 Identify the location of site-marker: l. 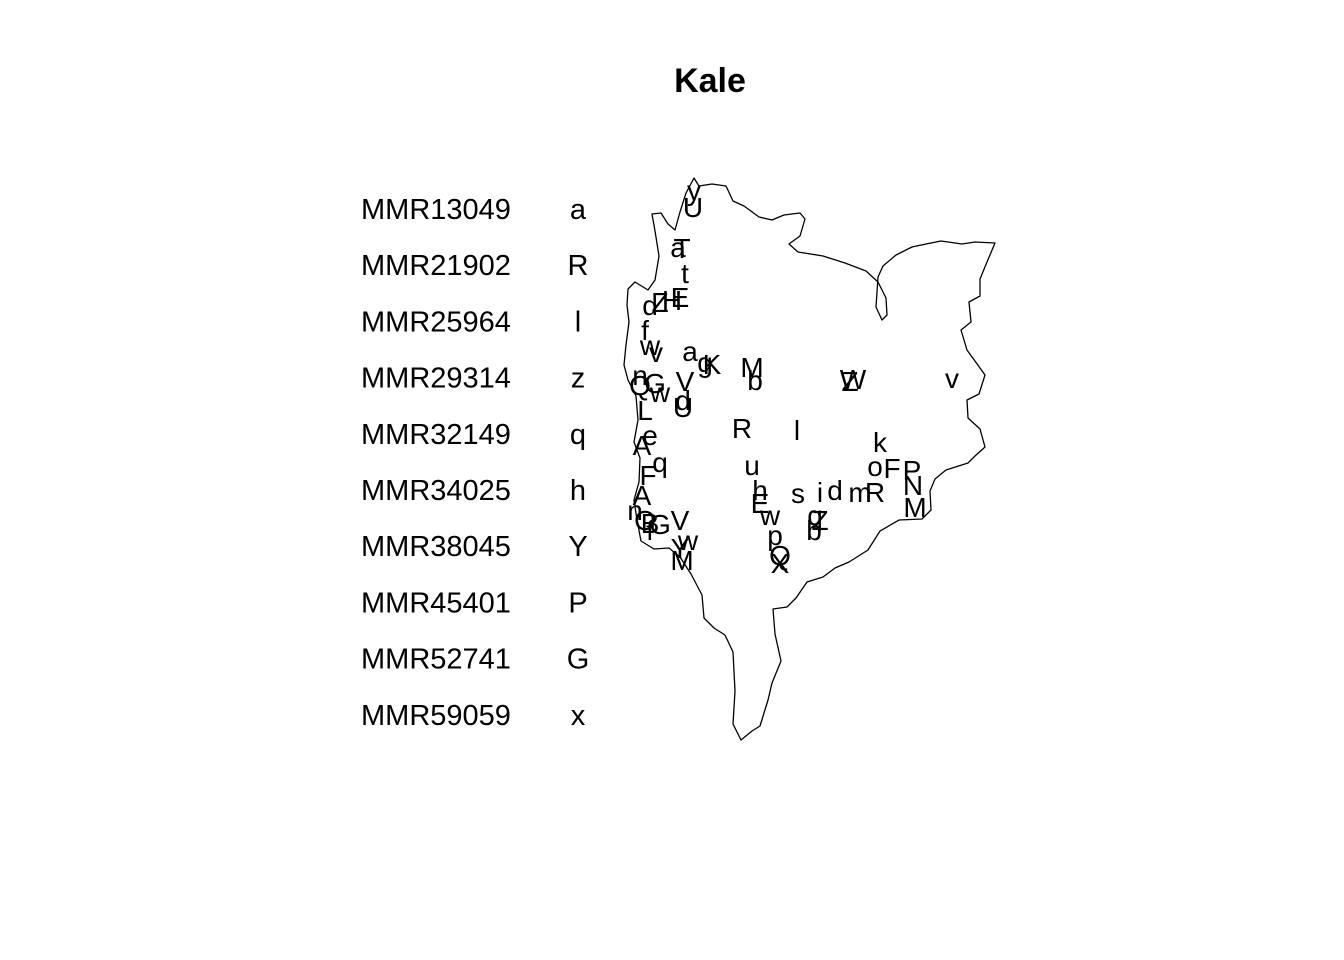
(797, 430).